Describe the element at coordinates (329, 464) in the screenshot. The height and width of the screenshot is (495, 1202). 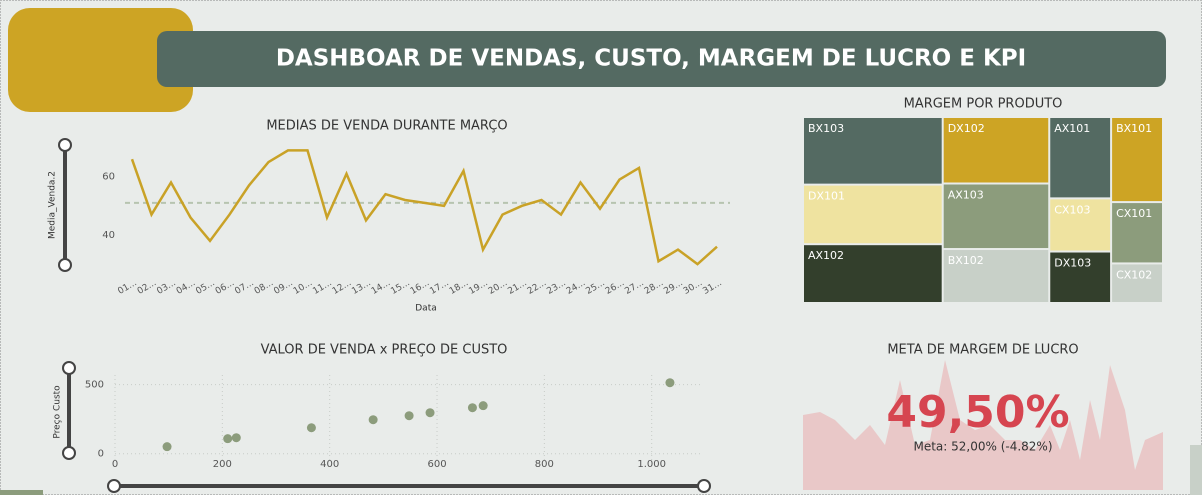
I see `x-tick-label: 400` at that location.